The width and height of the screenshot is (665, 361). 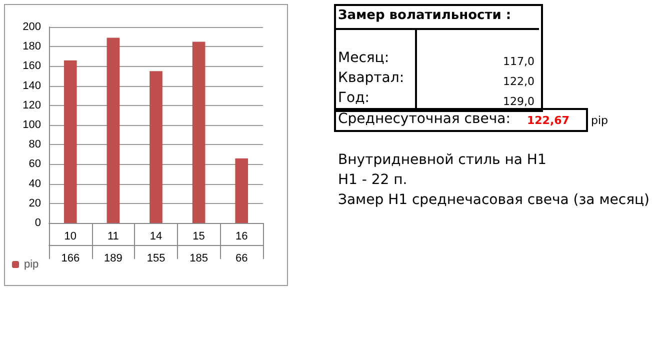 I want to click on text: 122,67, so click(x=548, y=120).